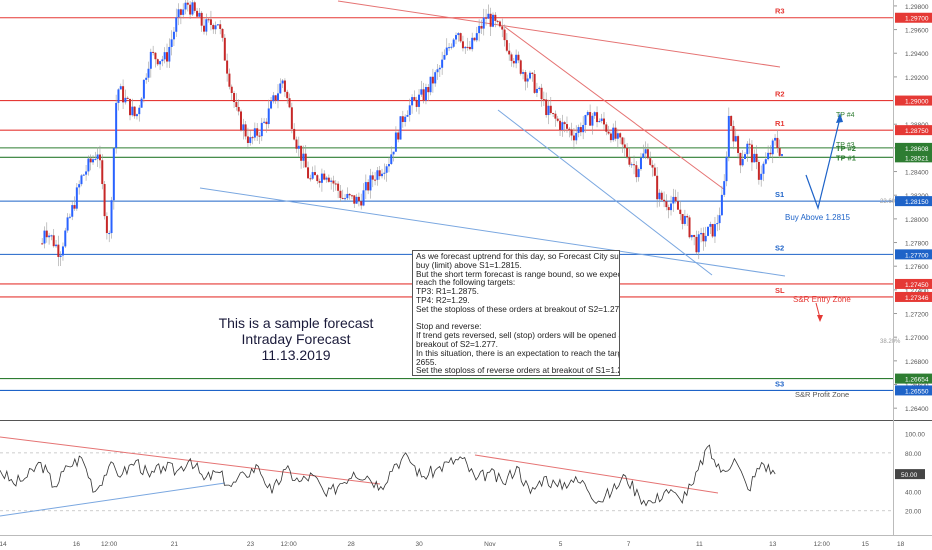 This screenshot has height=550, width=932. What do you see at coordinates (699, 544) in the screenshot?
I see `x-tick-label: 11` at bounding box center [699, 544].